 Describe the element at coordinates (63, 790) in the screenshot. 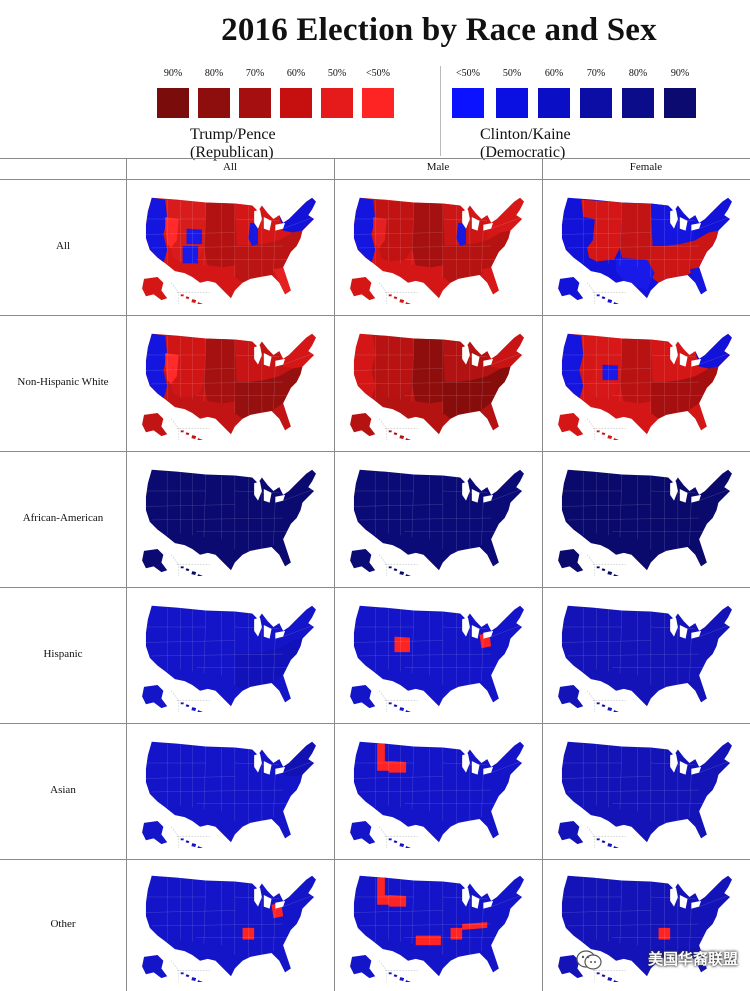

I see `row-header-asian: Asian` at that location.